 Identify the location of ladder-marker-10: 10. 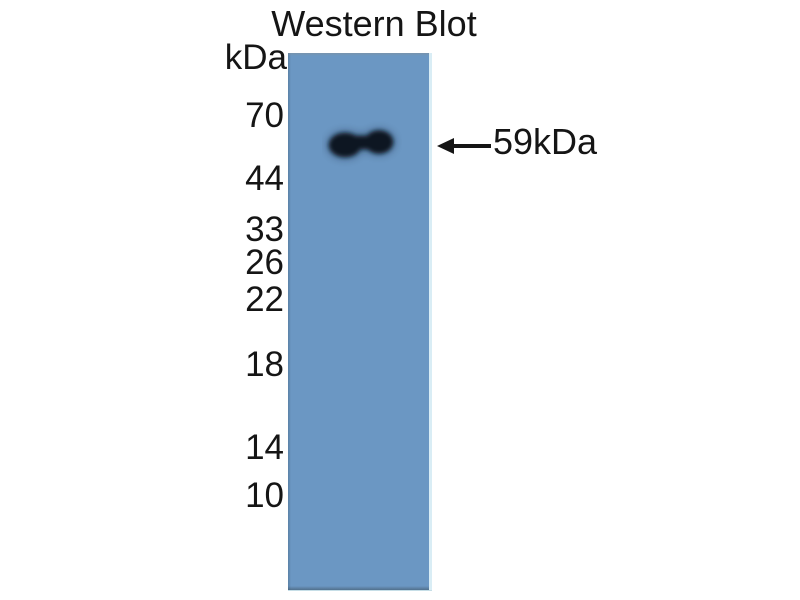
(264, 495).